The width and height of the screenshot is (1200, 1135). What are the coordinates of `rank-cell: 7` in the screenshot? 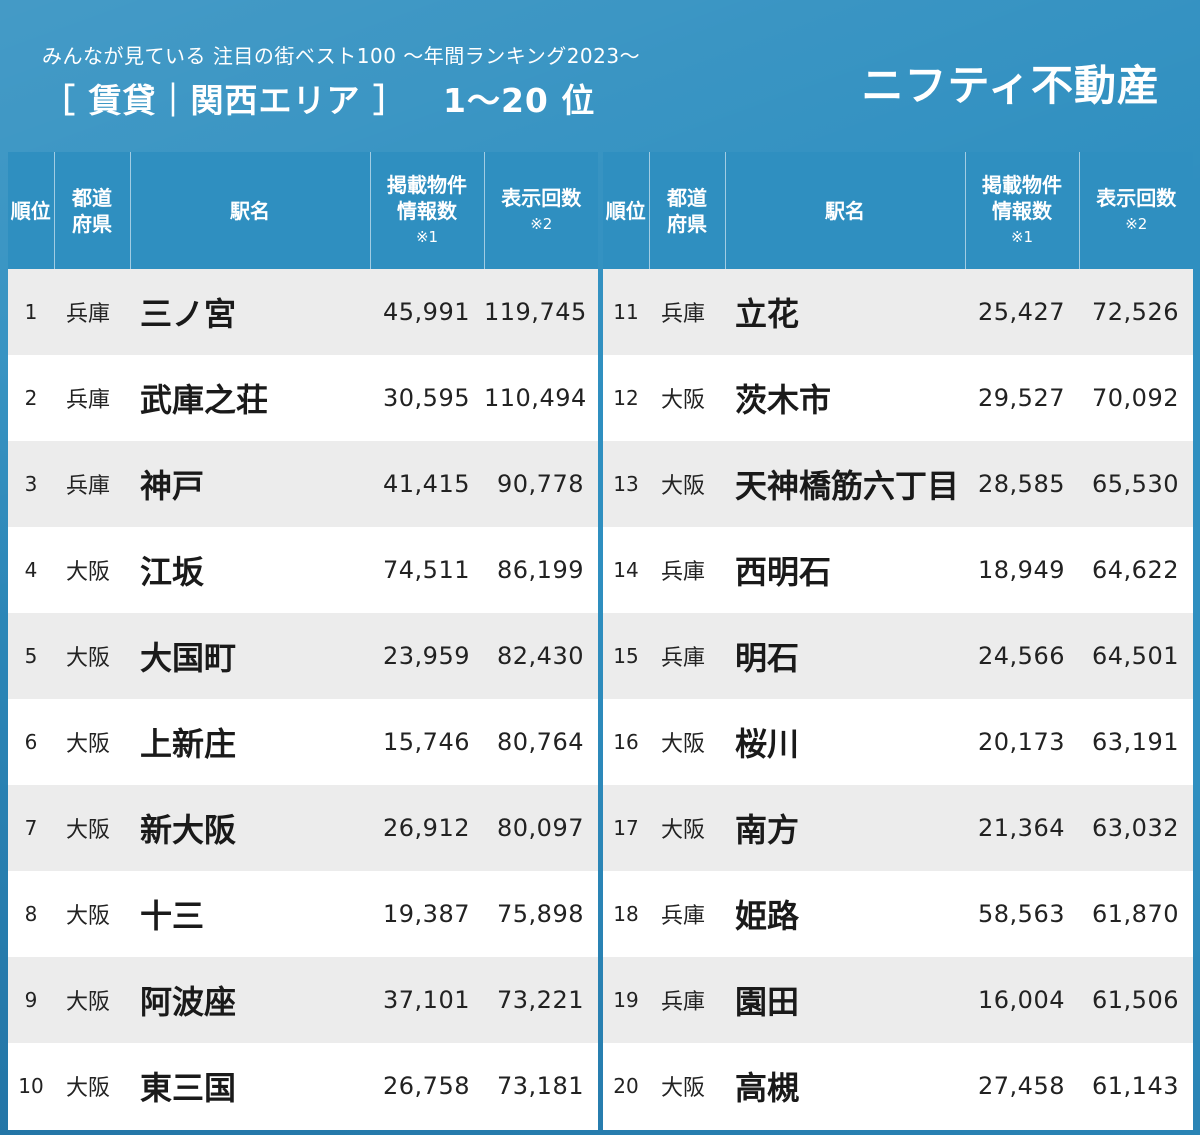 It's located at (31, 828).